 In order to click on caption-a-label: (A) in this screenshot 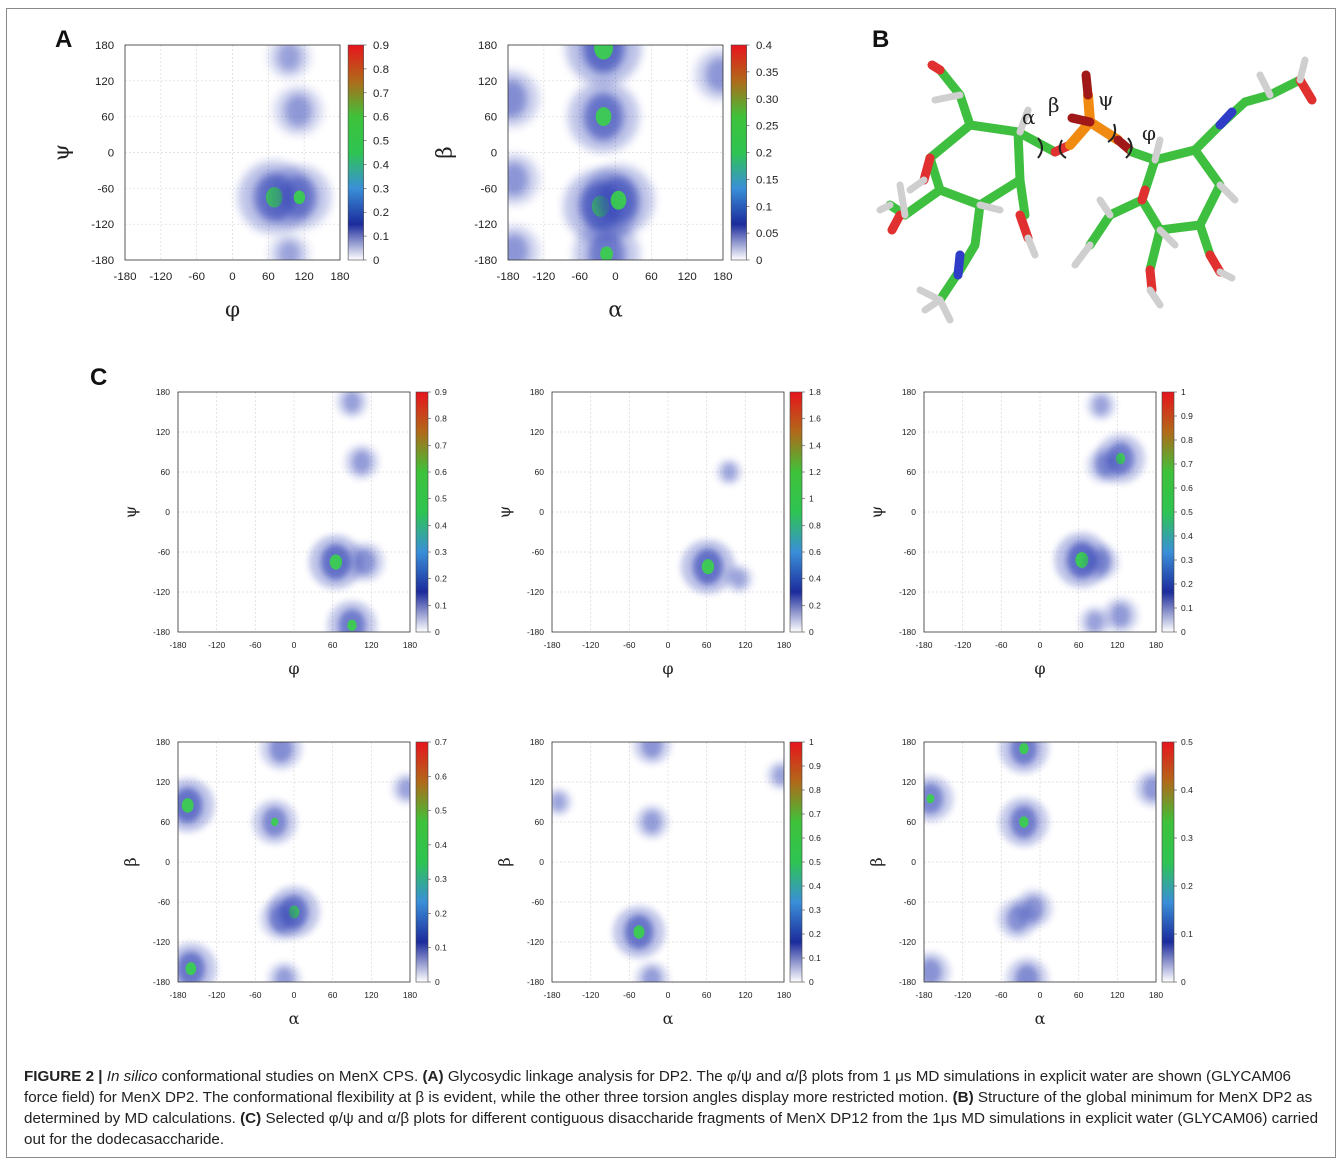, I will do `click(433, 1076)`.